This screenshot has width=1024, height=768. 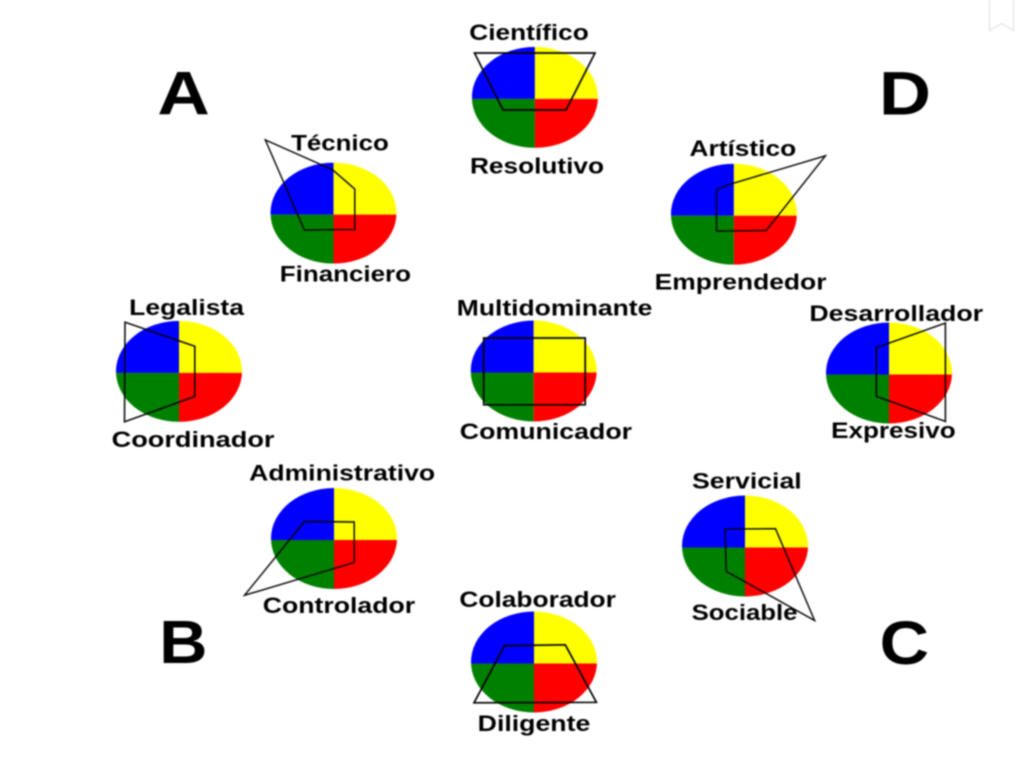 What do you see at coordinates (546, 431) in the screenshot?
I see `svg-text: Comunicador` at bounding box center [546, 431].